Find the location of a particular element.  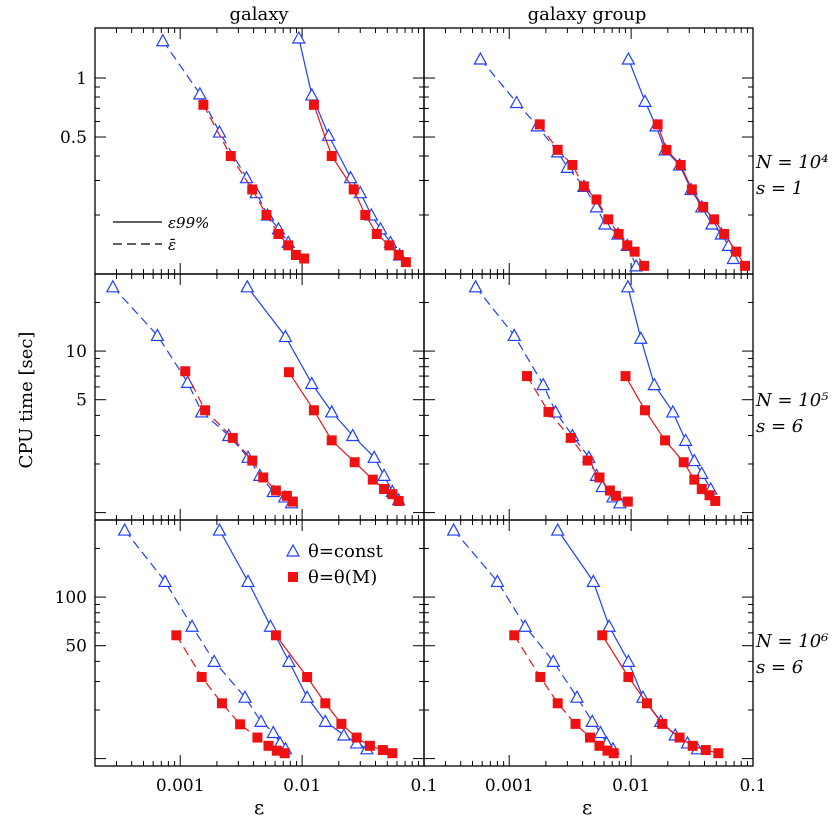

column-title-galaxy: galaxy is located at coordinates (259, 14).